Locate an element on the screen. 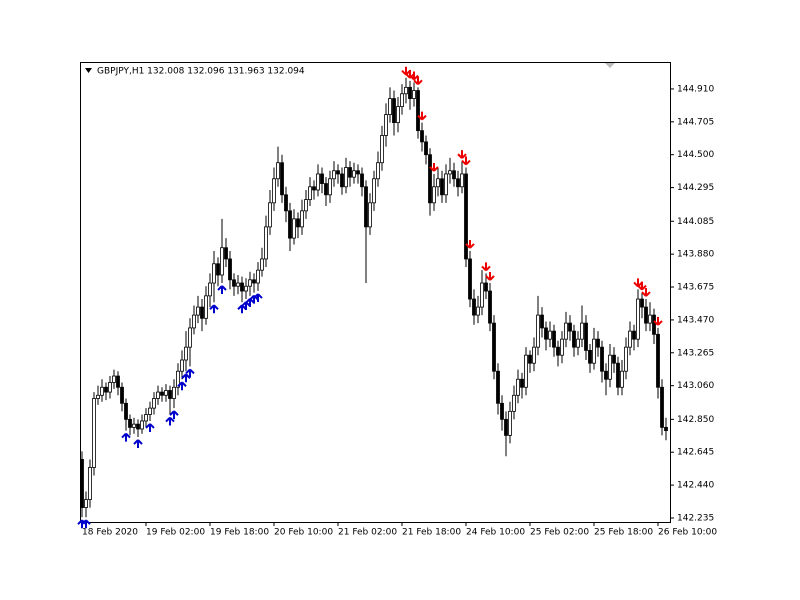  x-tick-label: 25 Feb 18:00 is located at coordinates (623, 533).